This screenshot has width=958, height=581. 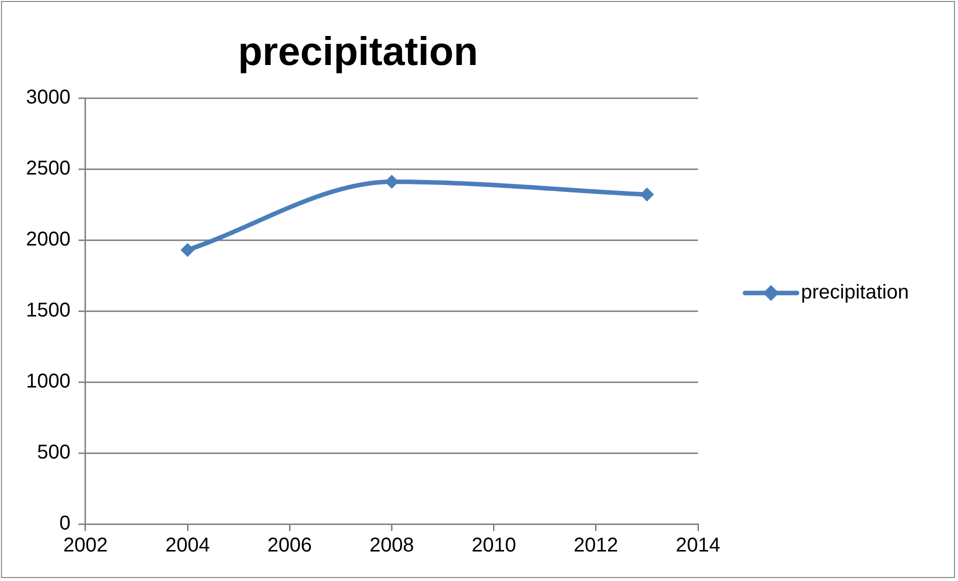 What do you see at coordinates (855, 293) in the screenshot?
I see `legend-label: precipitation` at bounding box center [855, 293].